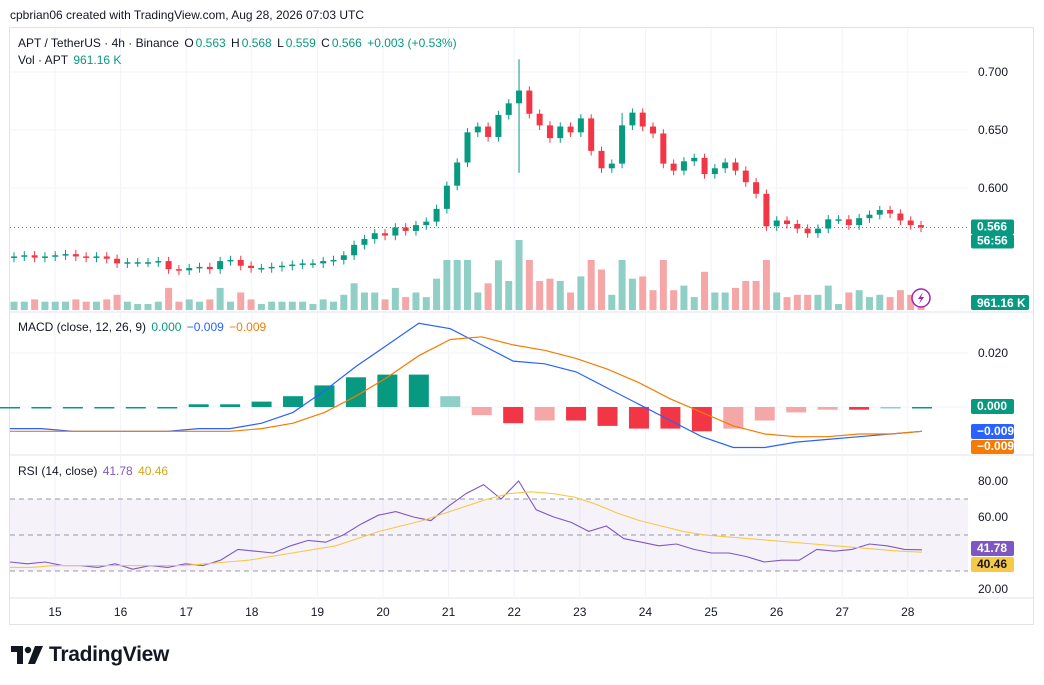 Image resolution: width=1044 pixels, height=685 pixels. What do you see at coordinates (280, 43) in the screenshot?
I see `low-label: L` at bounding box center [280, 43].